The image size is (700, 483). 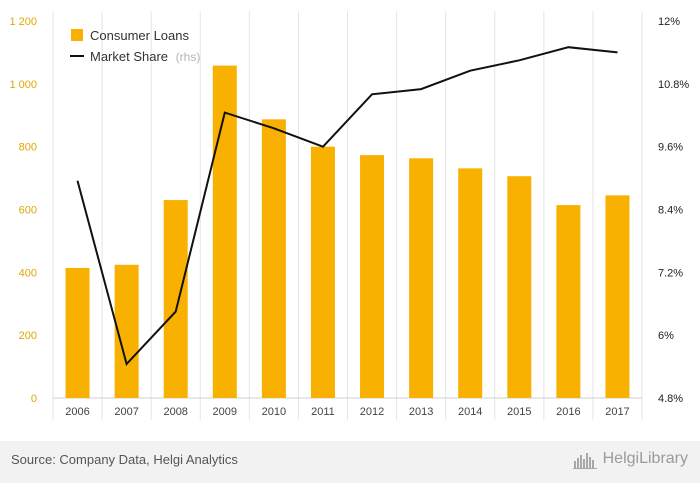 I want to click on legend-label-rhs: (rhs), so click(x=188, y=57).